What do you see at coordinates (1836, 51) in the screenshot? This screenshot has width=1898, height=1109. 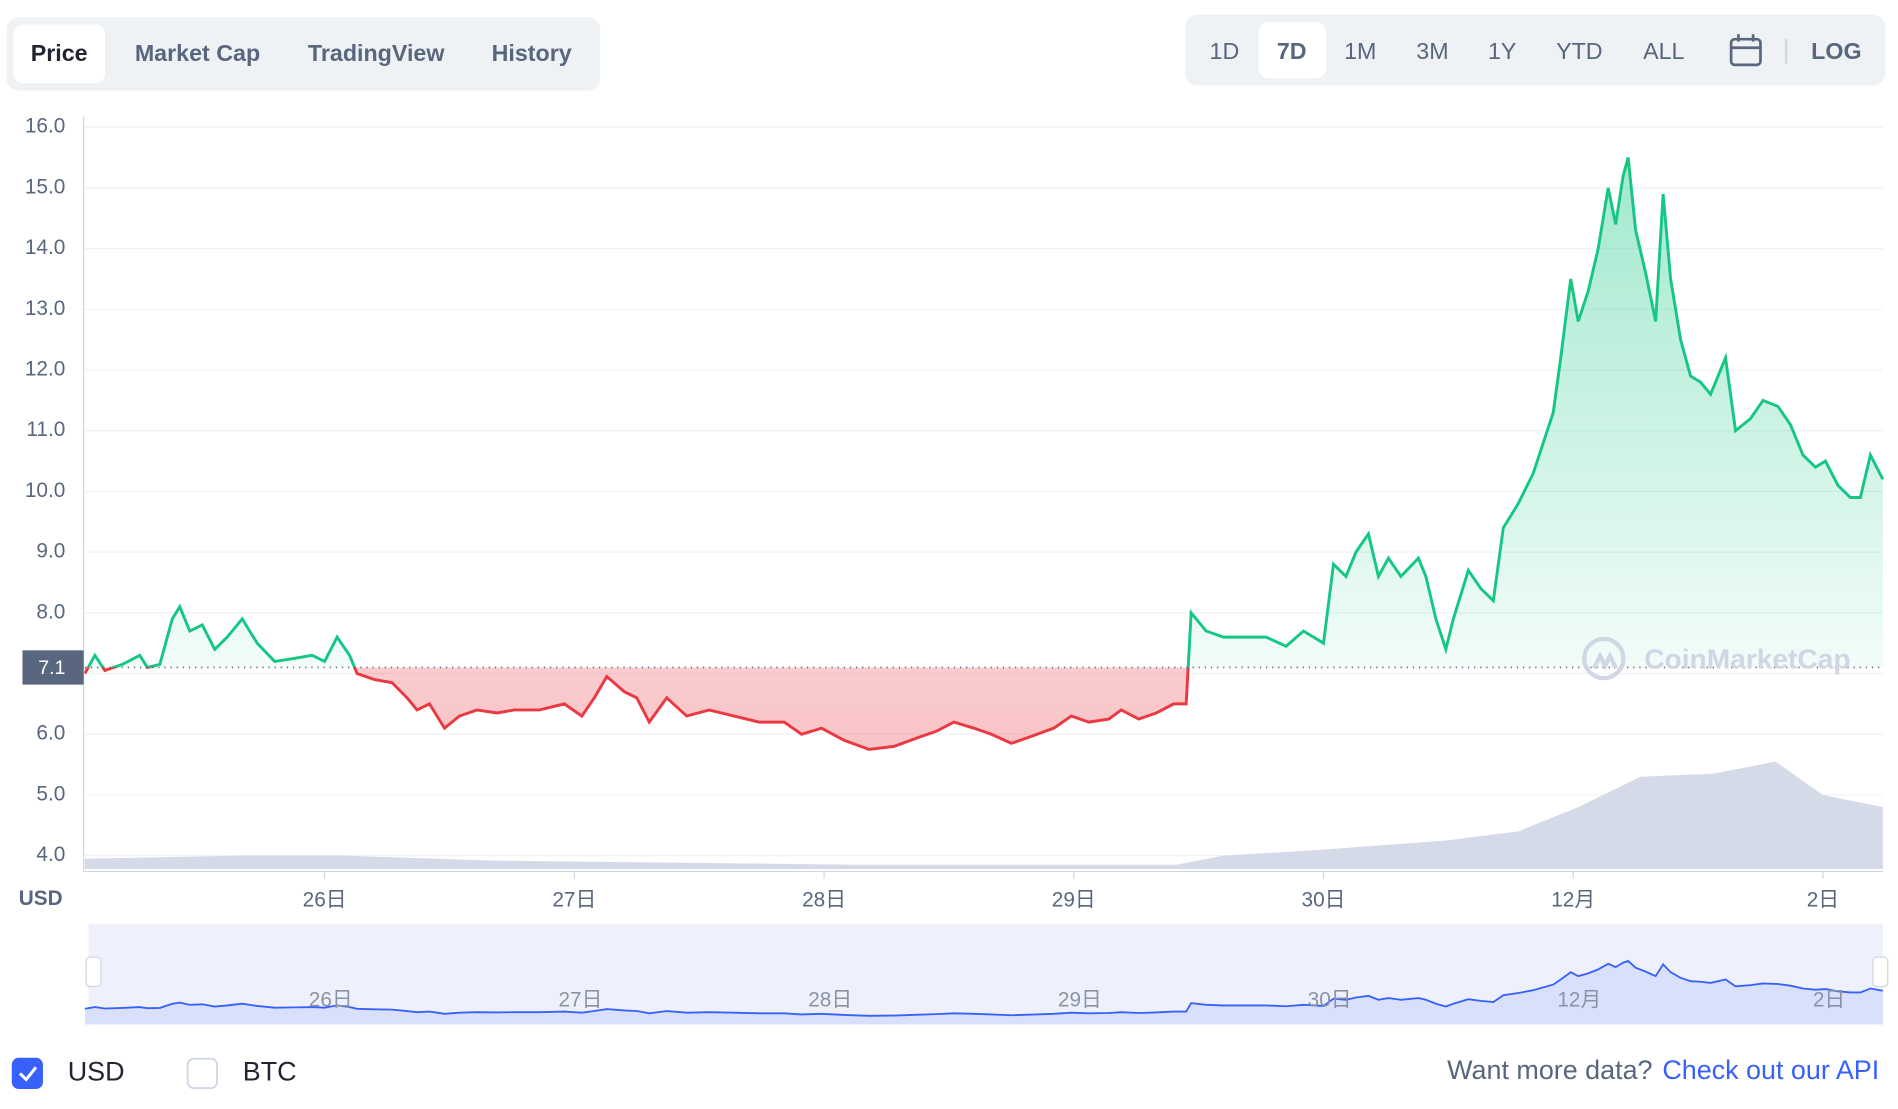 I see `log-button: LOG` at bounding box center [1836, 51].